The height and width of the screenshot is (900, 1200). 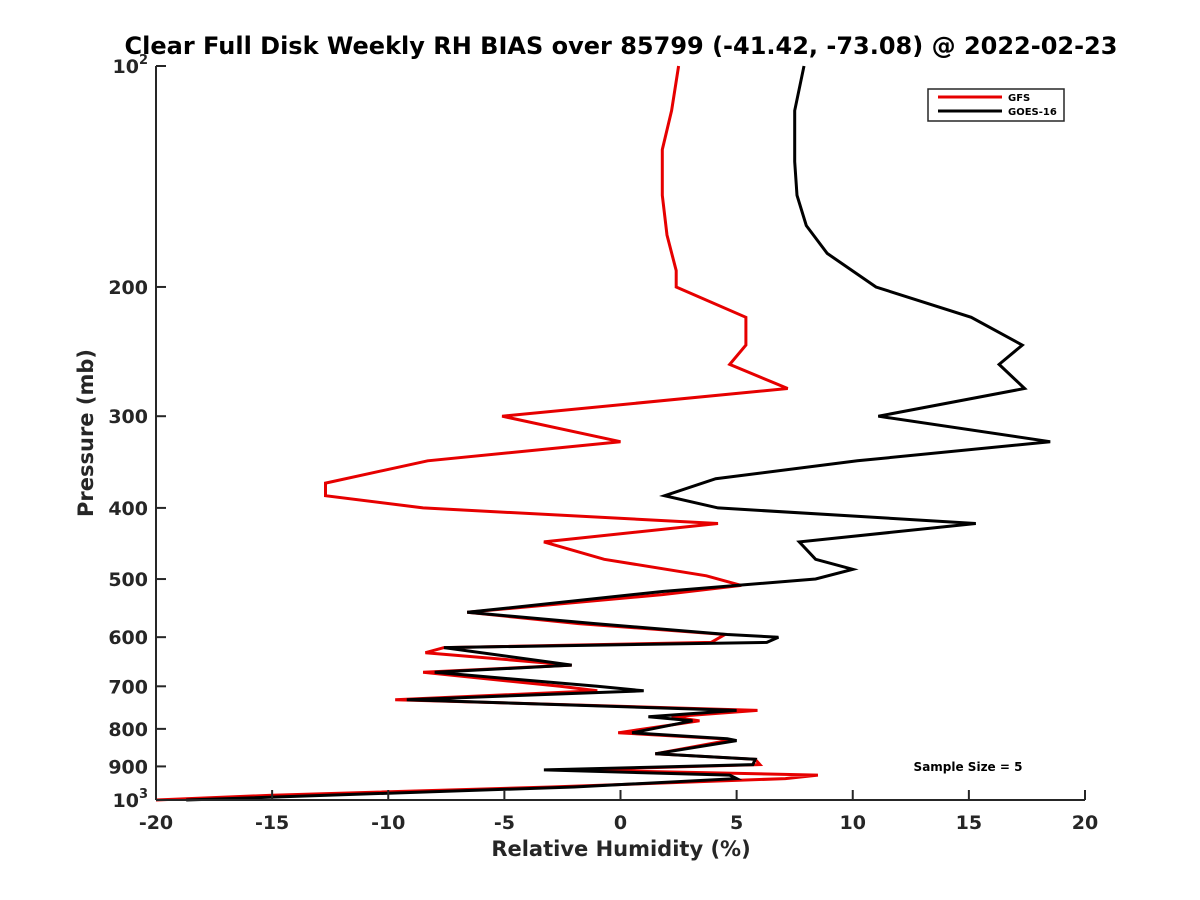 I want to click on y-tick-label: 10³, so click(x=131, y=799).